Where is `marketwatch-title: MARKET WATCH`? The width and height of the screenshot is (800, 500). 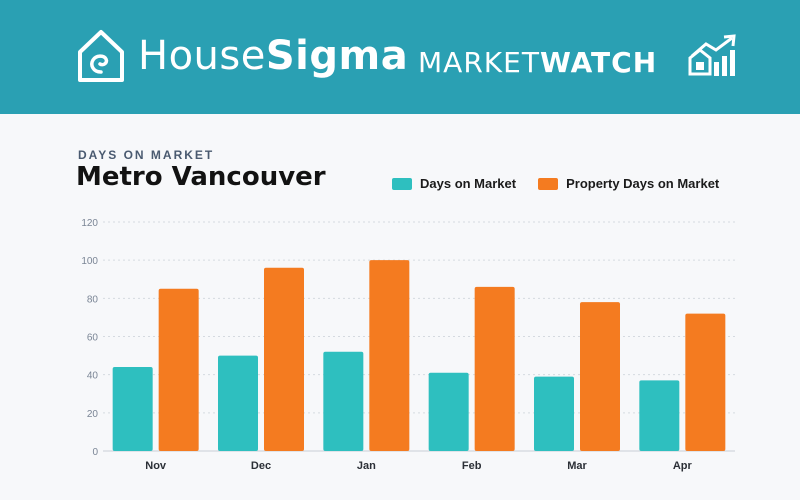
marketwatch-title: MARKET WATCH is located at coordinates (537, 62).